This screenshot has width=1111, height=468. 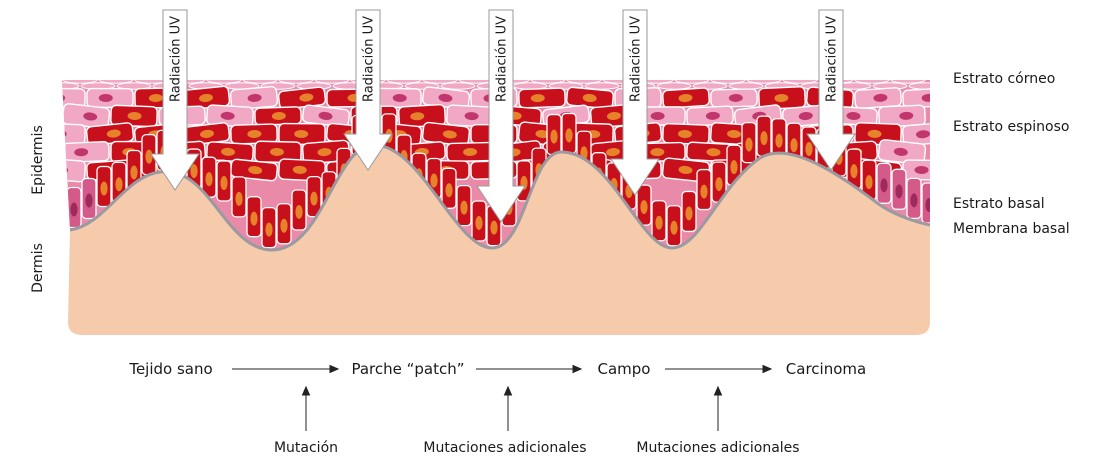 What do you see at coordinates (999, 204) in the screenshot?
I see `label-stratum-basale: Estrato basal` at bounding box center [999, 204].